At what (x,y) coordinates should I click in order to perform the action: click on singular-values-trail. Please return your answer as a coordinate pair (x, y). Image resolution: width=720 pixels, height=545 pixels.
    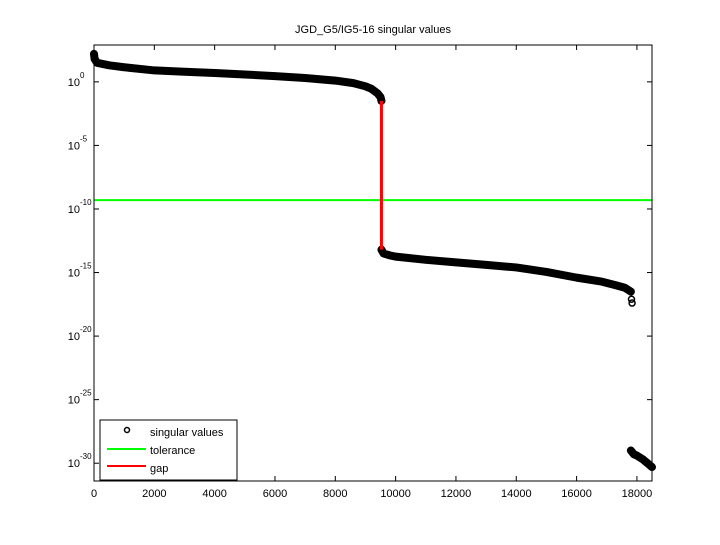
    Looking at the image, I should click on (238, 77).